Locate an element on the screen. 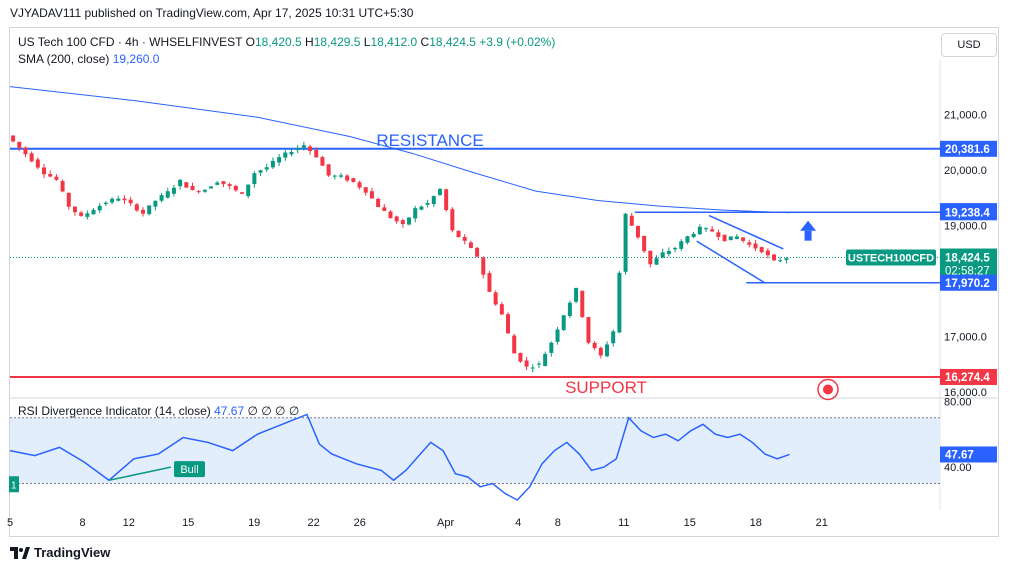 Image resolution: width=1012 pixels, height=571 pixels. currency-button: USD is located at coordinates (969, 45).